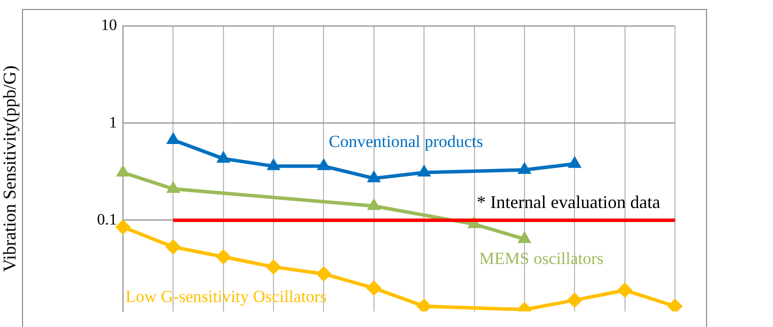 The height and width of the screenshot is (327, 773). What do you see at coordinates (541, 258) in the screenshot?
I see `series-label: MEMS oscillators` at bounding box center [541, 258].